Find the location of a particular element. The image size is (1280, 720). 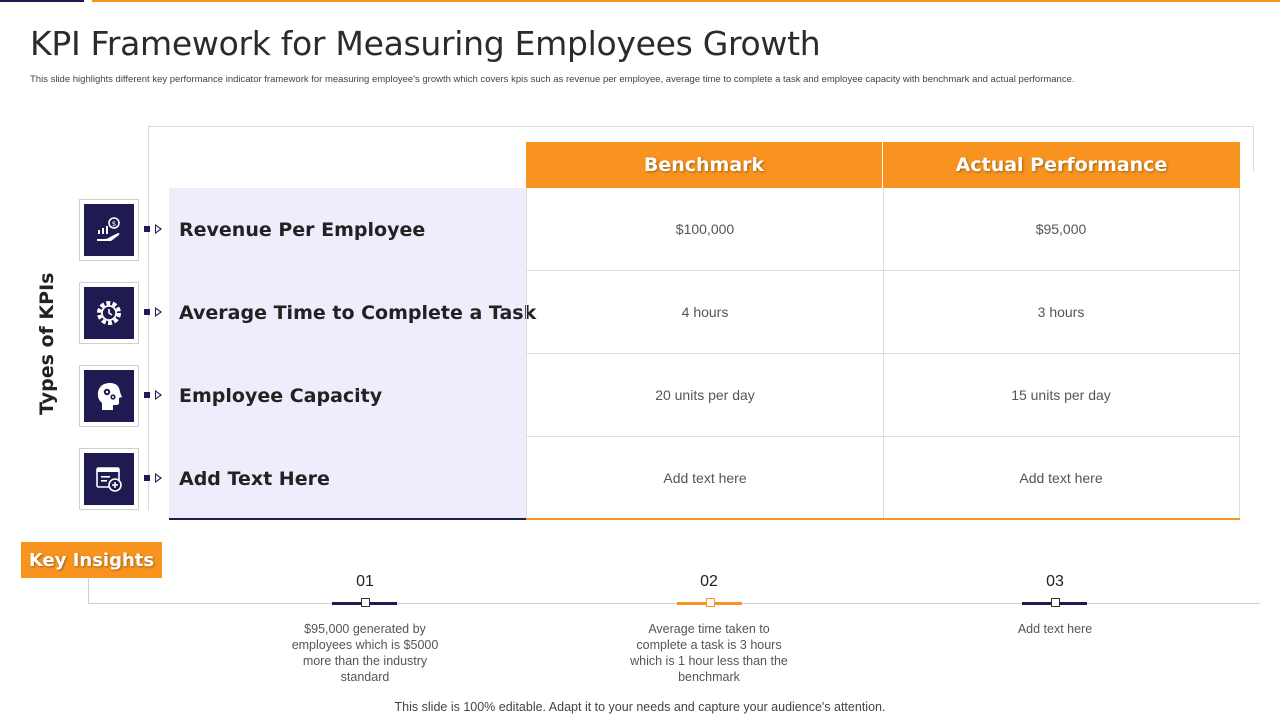

browser-add-icon is located at coordinates (109, 479).